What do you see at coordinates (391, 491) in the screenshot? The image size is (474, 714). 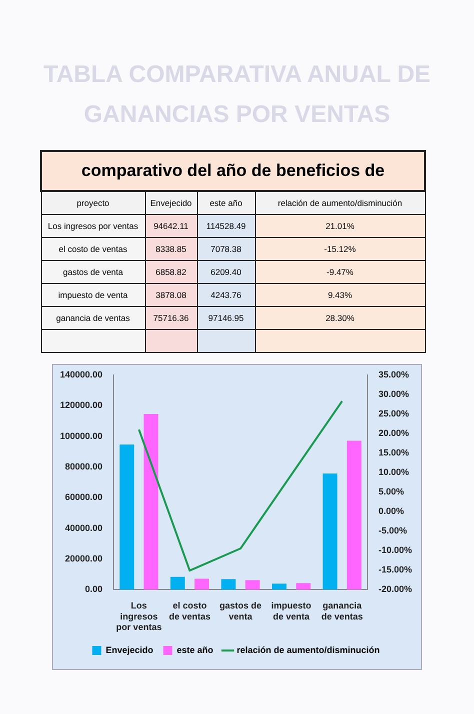 I see `y2-tick-label: 5.00%` at bounding box center [391, 491].